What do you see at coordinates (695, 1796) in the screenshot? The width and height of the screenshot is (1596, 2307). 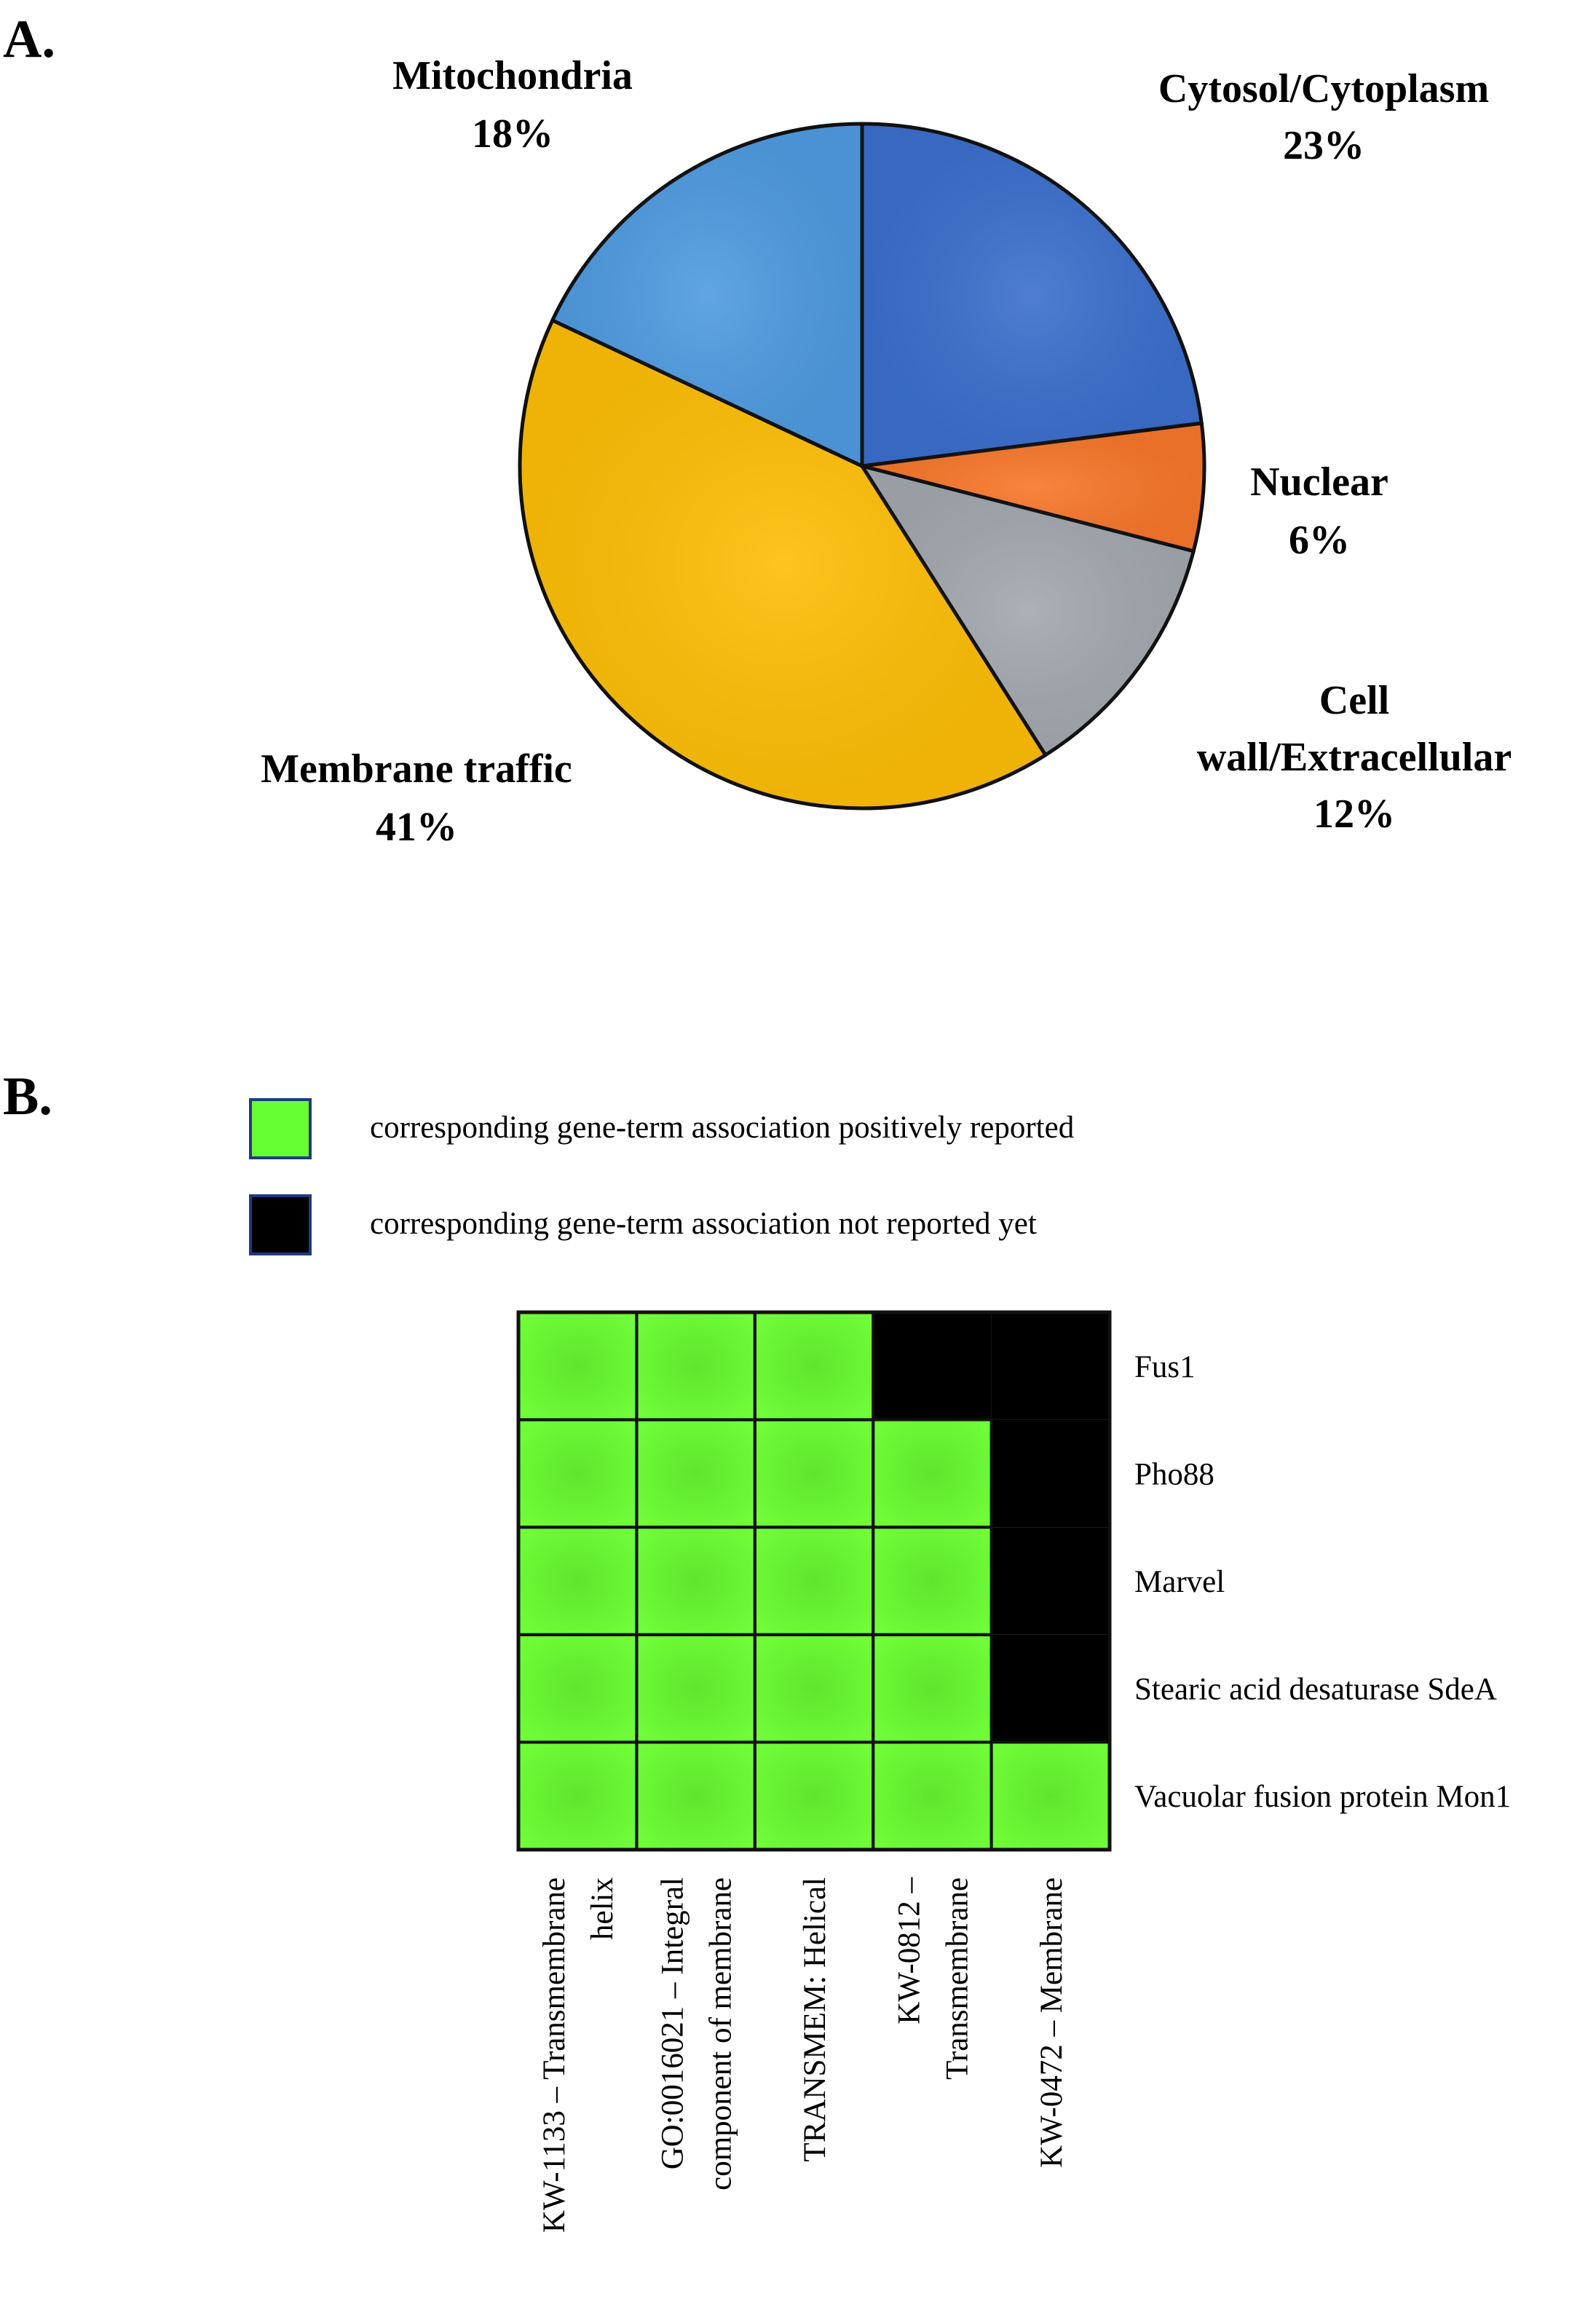 I see `heatmap-cell-r4-c1` at bounding box center [695, 1796].